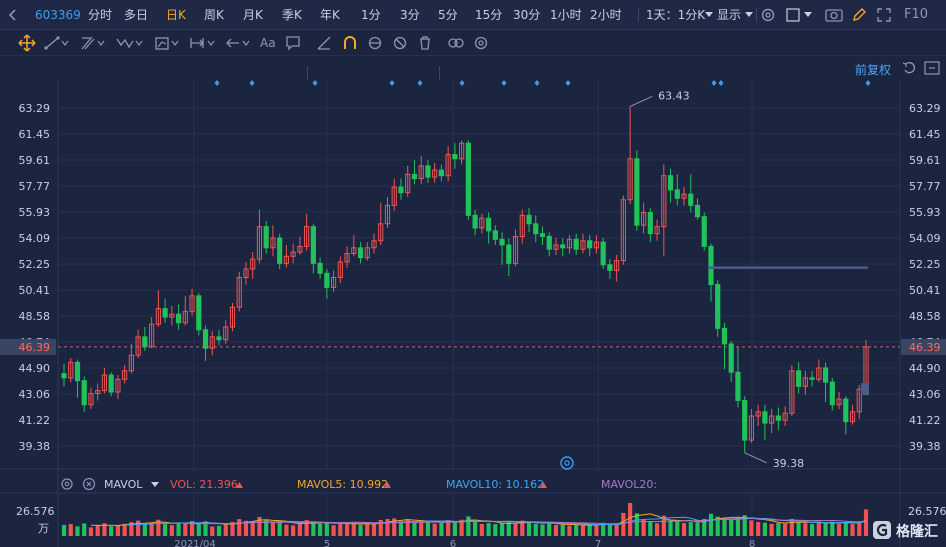 Image resolution: width=946 pixels, height=547 pixels. I want to click on f10-button: F10, so click(916, 14).